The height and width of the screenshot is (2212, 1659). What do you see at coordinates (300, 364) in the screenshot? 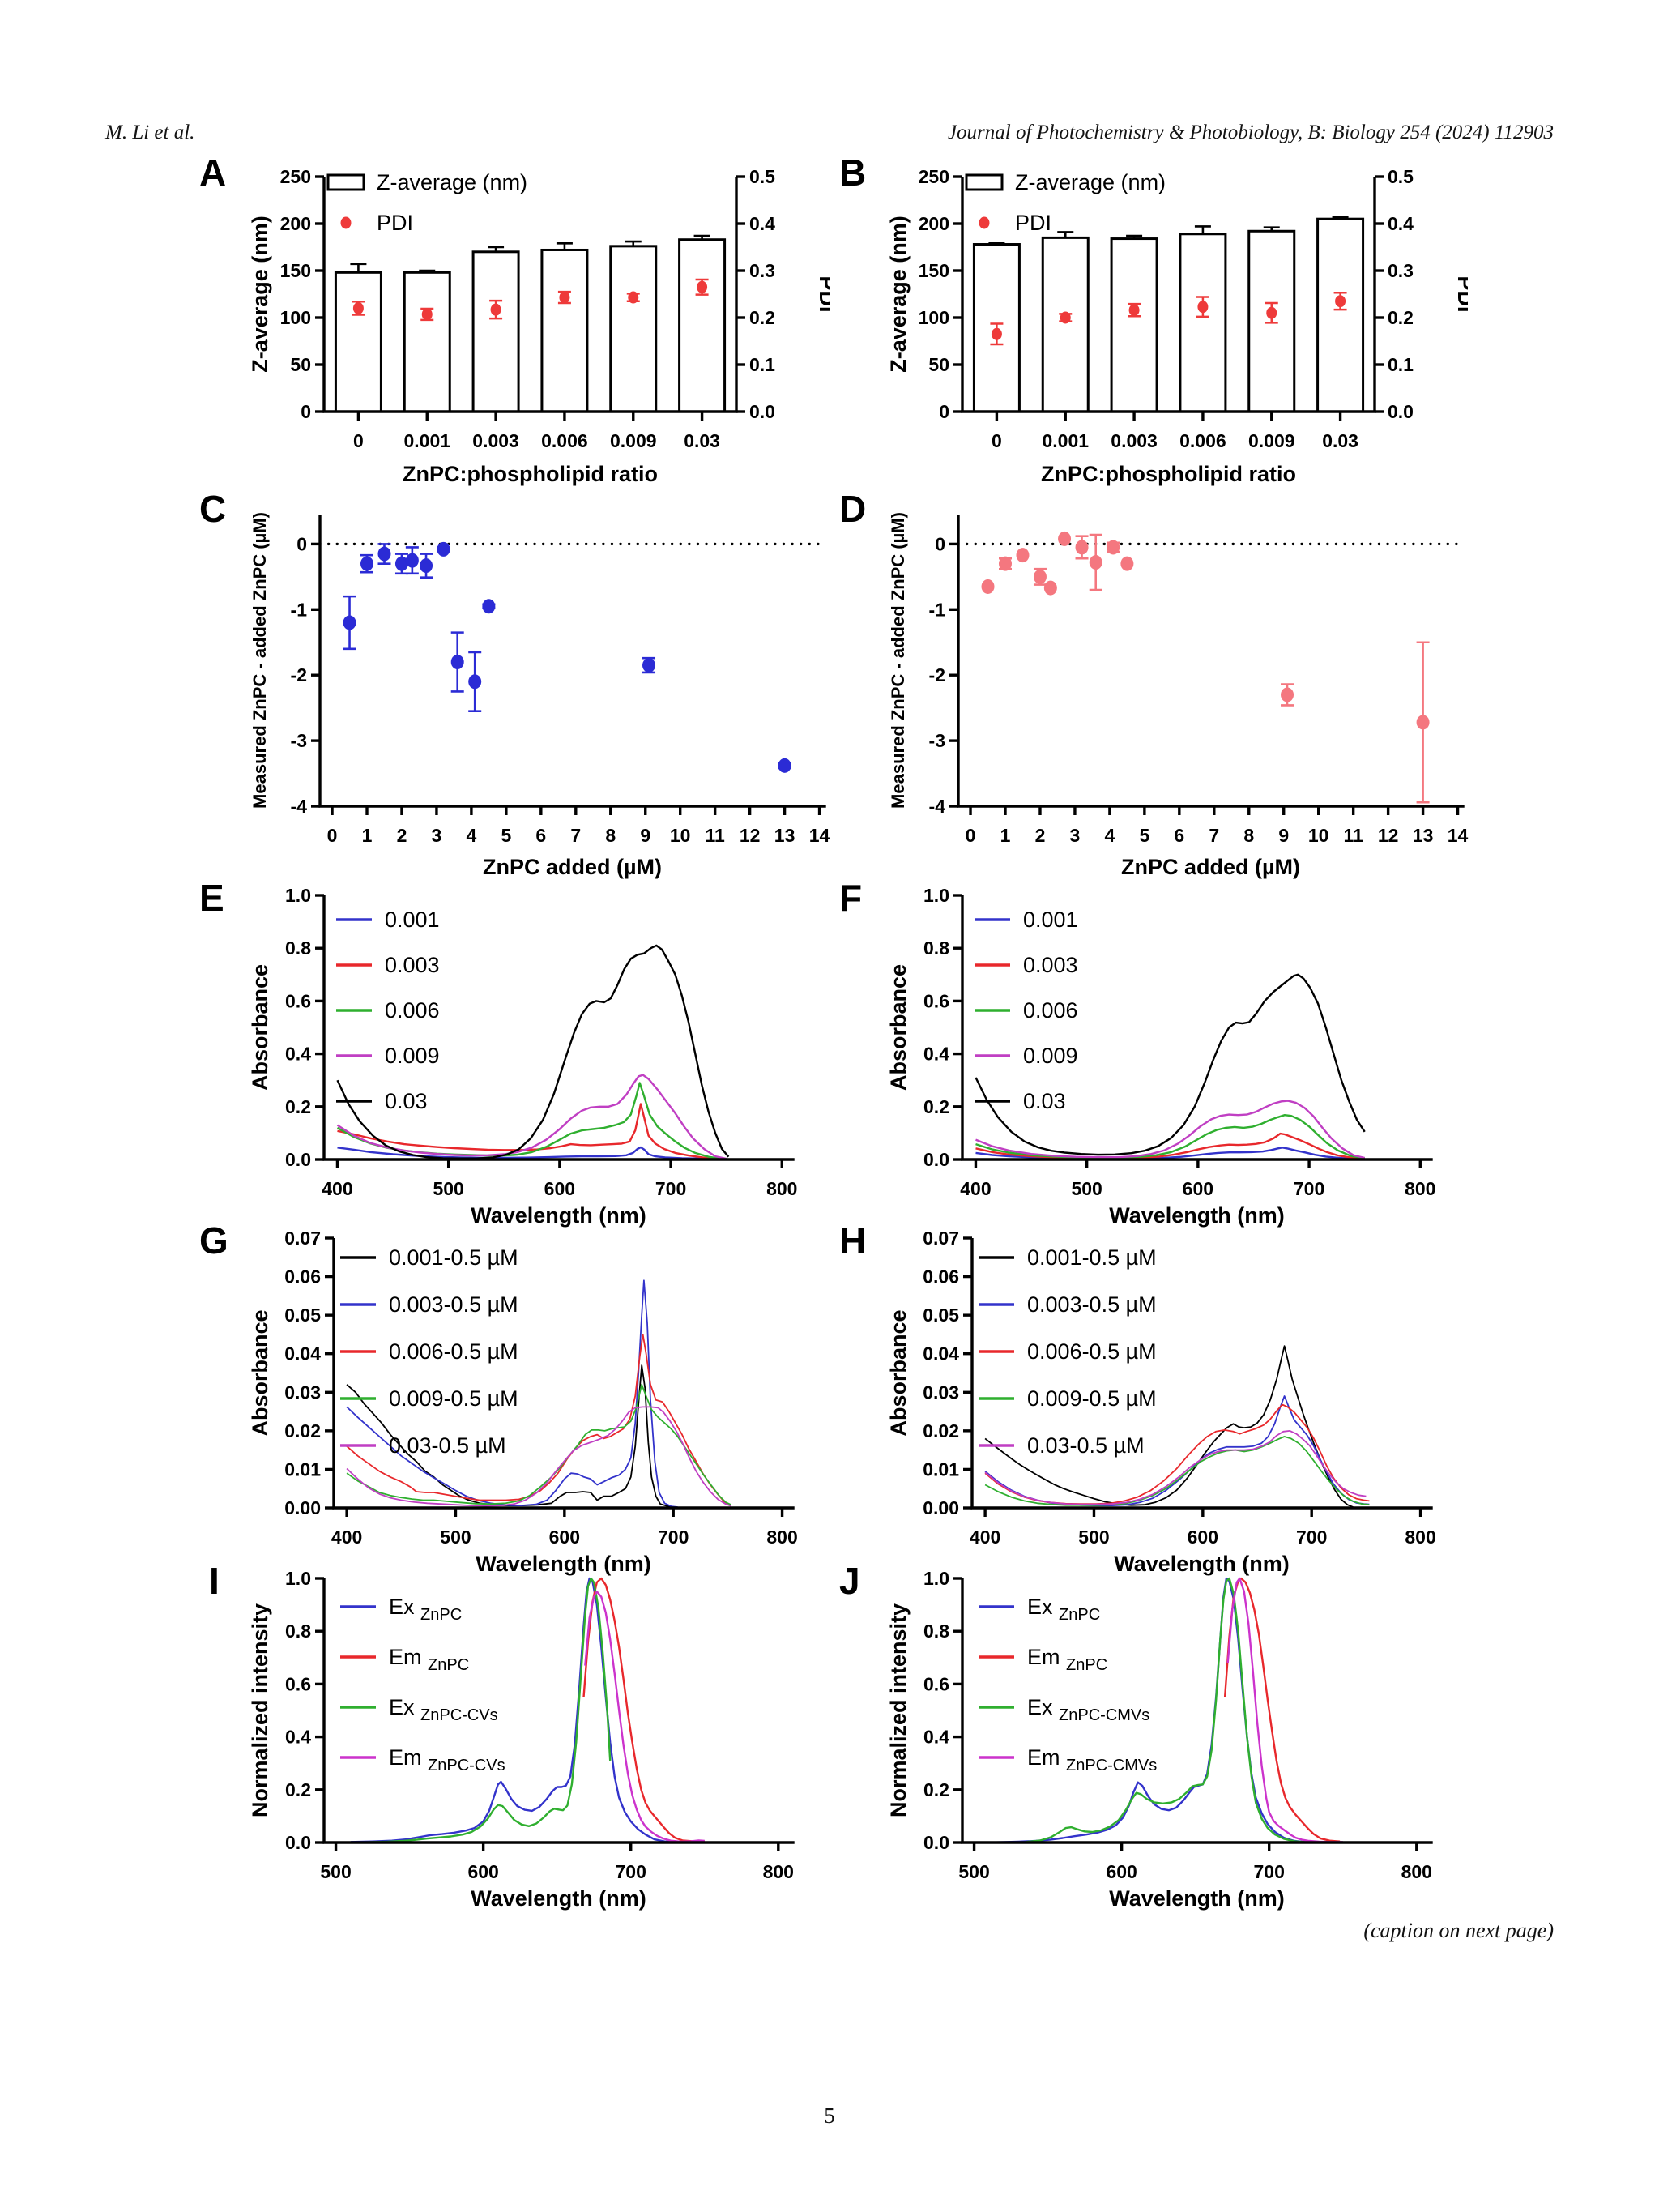
I see `svg-text: 50` at bounding box center [300, 364].